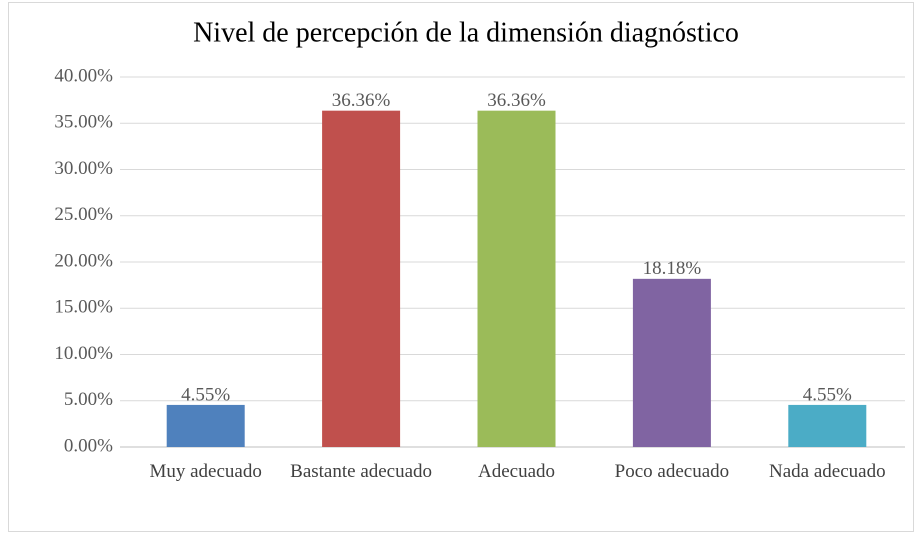 Image resolution: width=917 pixels, height=535 pixels. Describe the element at coordinates (88, 445) in the screenshot. I see `y-tick-label: 0.00%` at that location.